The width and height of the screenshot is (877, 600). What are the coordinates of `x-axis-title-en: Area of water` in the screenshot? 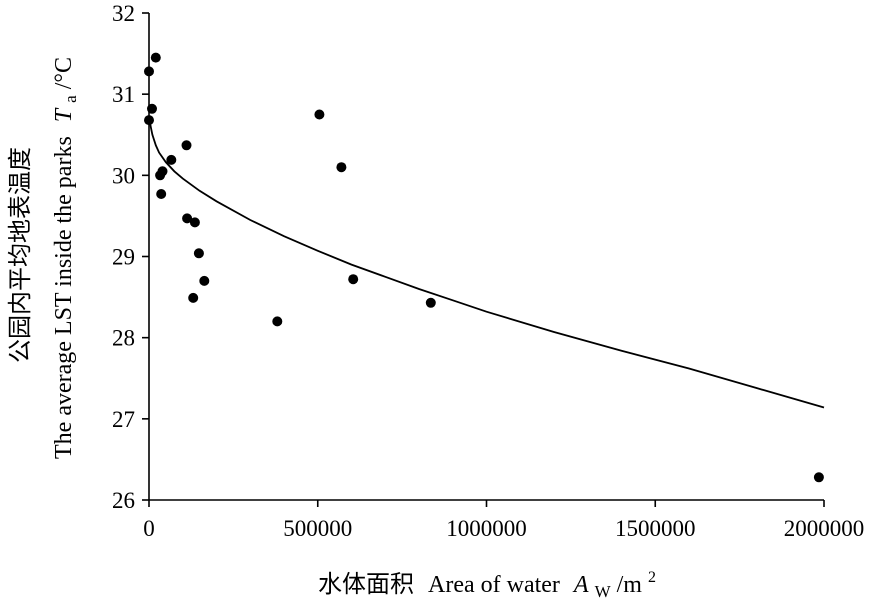 It's located at (494, 585).